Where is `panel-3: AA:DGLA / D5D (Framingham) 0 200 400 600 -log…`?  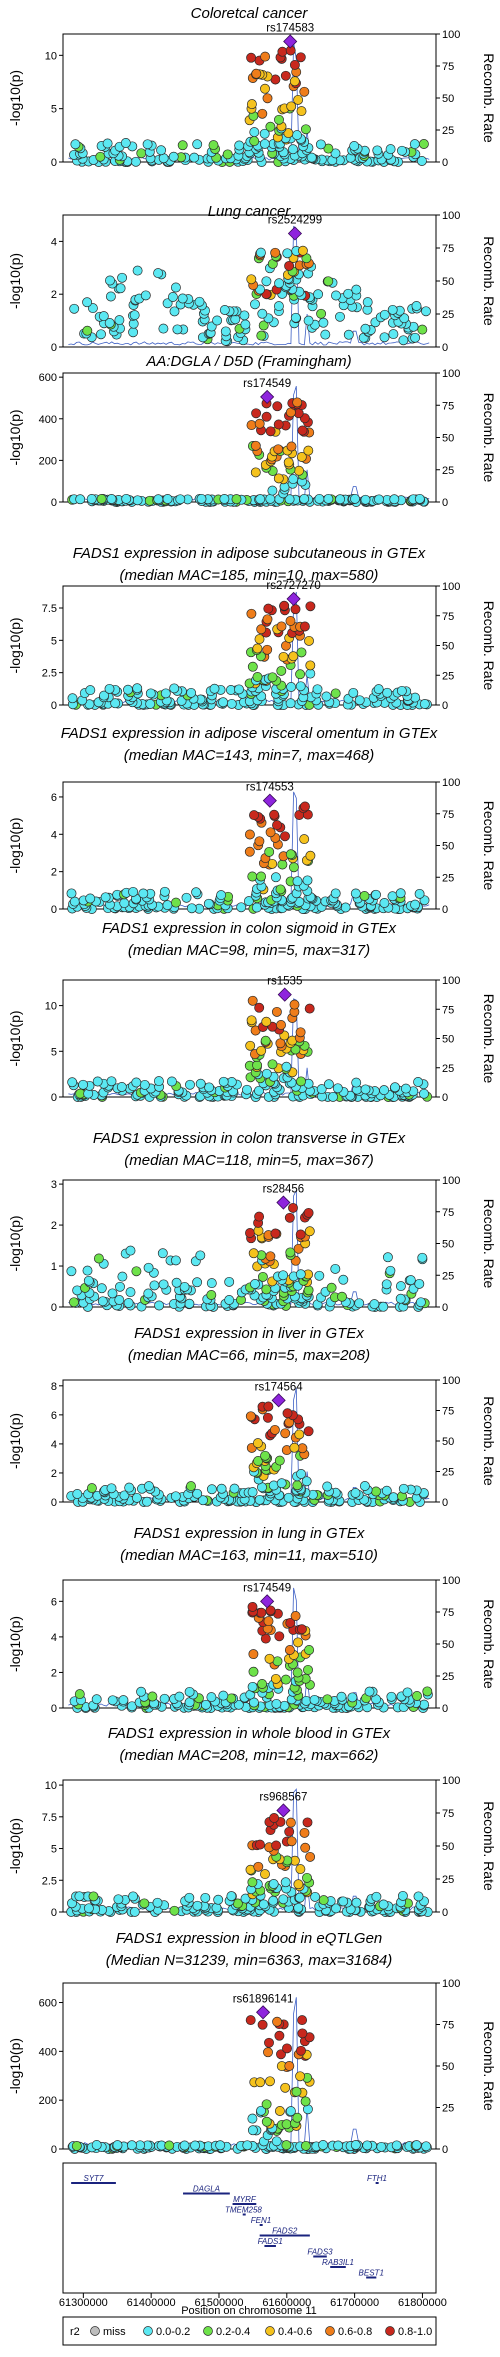 panel-3: AA:DGLA / D5D (Framingham) 0 200 400 600 -log… is located at coordinates (252, 431).